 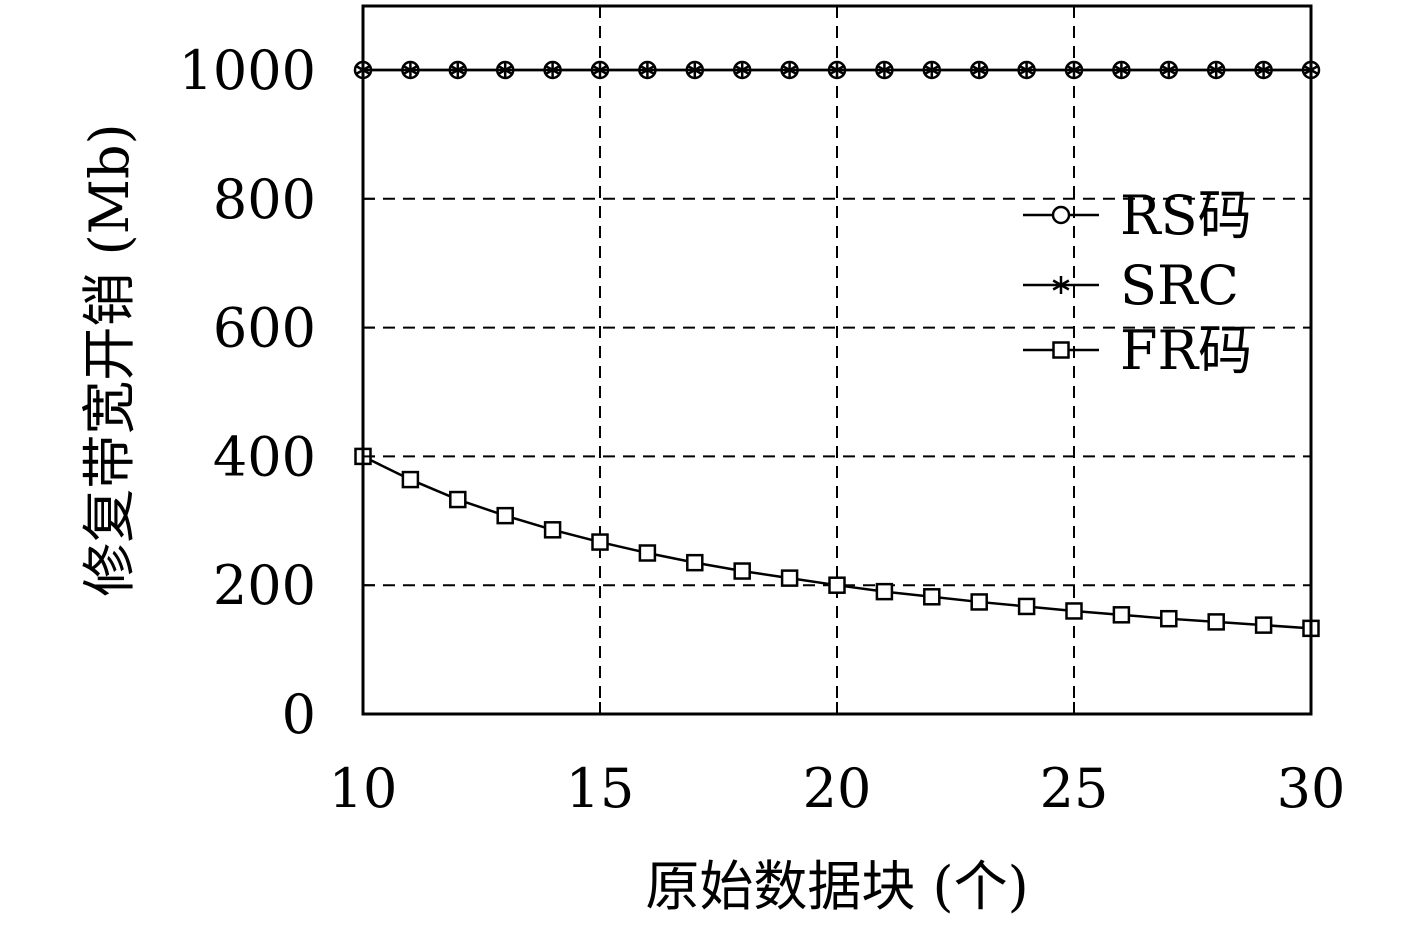 I want to click on y-tick-label: 800, so click(x=264, y=199).